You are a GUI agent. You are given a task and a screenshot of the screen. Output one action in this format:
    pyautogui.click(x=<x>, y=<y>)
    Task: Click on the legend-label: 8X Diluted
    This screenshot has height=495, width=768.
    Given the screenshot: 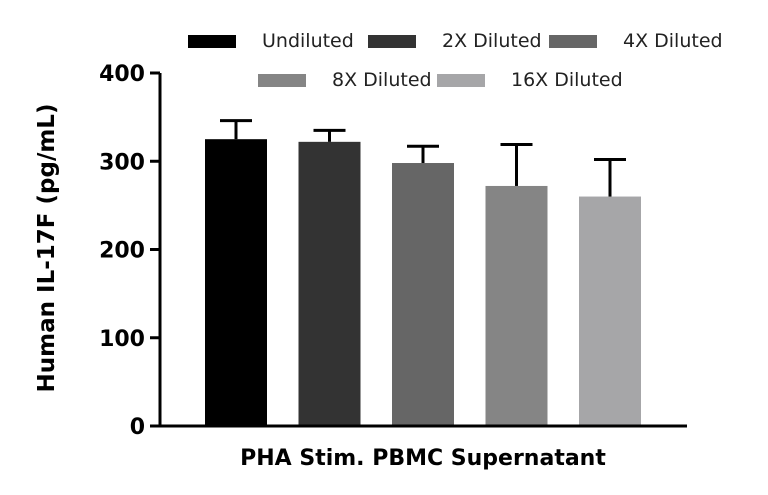 What is the action you would take?
    pyautogui.click(x=382, y=80)
    